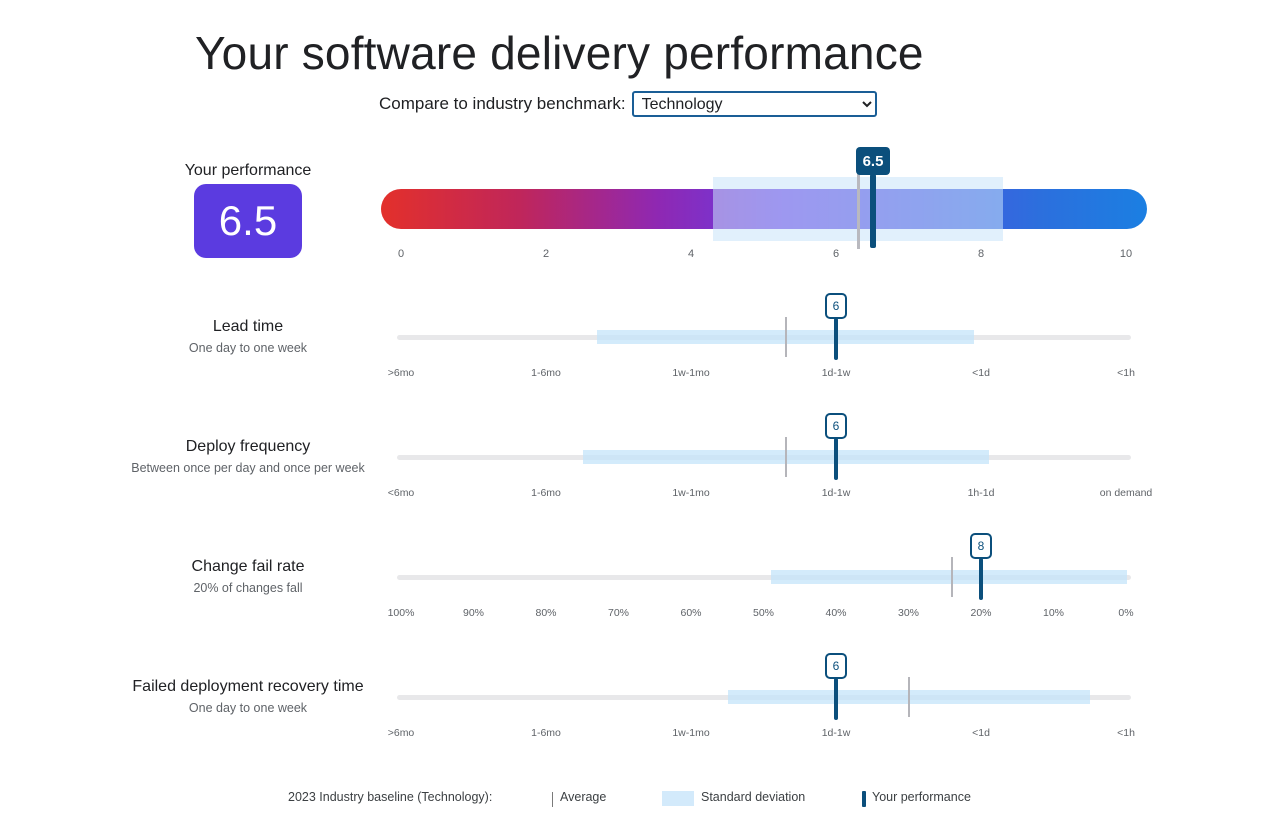 Image resolution: width=1277 pixels, height=832 pixels. I want to click on change-fail-rate-tick: 100%, so click(401, 613).